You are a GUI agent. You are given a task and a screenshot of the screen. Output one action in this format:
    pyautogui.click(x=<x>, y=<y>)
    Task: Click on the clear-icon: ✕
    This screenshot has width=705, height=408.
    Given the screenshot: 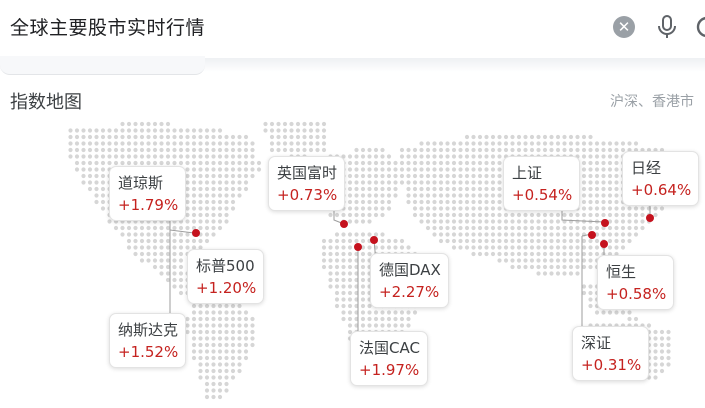 What is the action you would take?
    pyautogui.click(x=624, y=27)
    